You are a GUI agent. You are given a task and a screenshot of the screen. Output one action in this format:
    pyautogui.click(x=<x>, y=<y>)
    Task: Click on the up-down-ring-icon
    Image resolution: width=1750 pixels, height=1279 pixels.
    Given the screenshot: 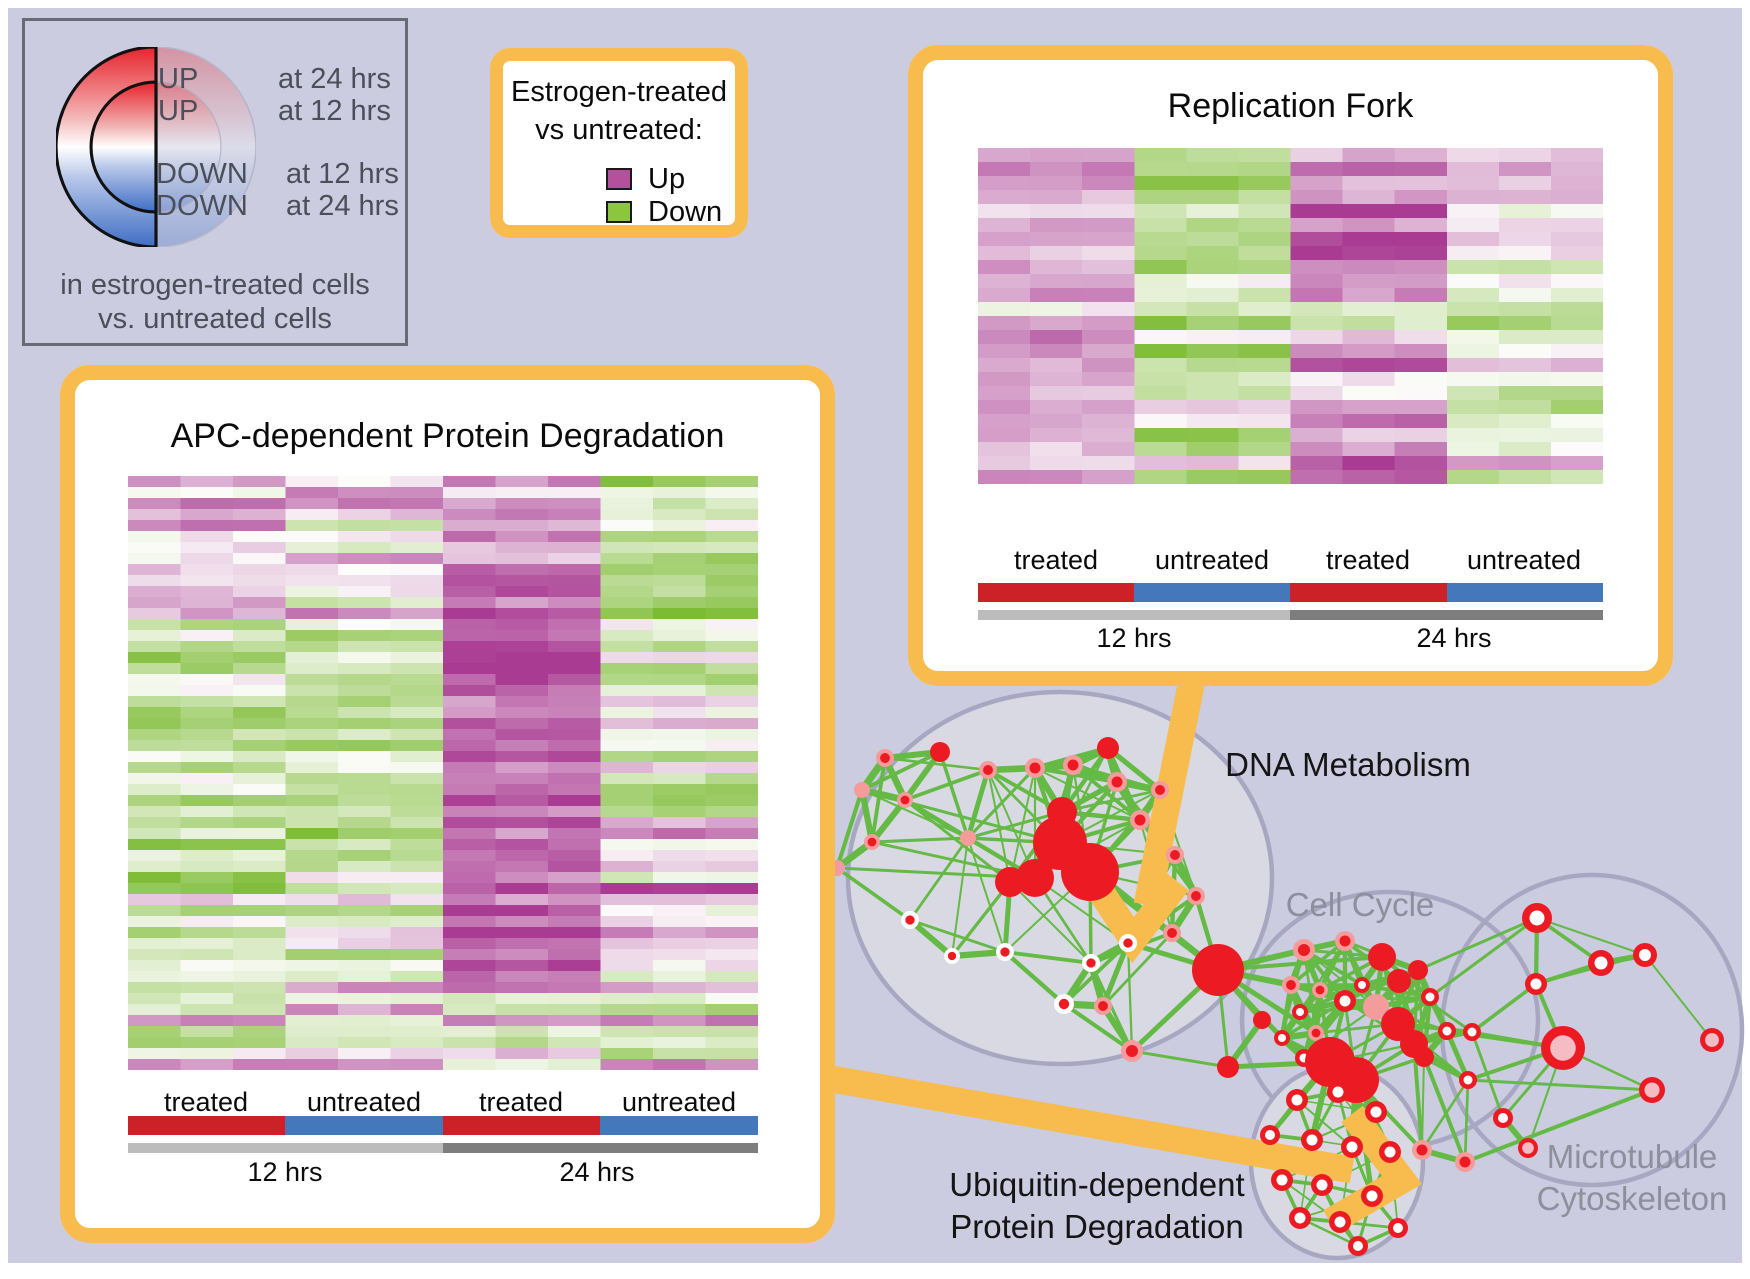 What is the action you would take?
    pyautogui.click(x=156, y=147)
    